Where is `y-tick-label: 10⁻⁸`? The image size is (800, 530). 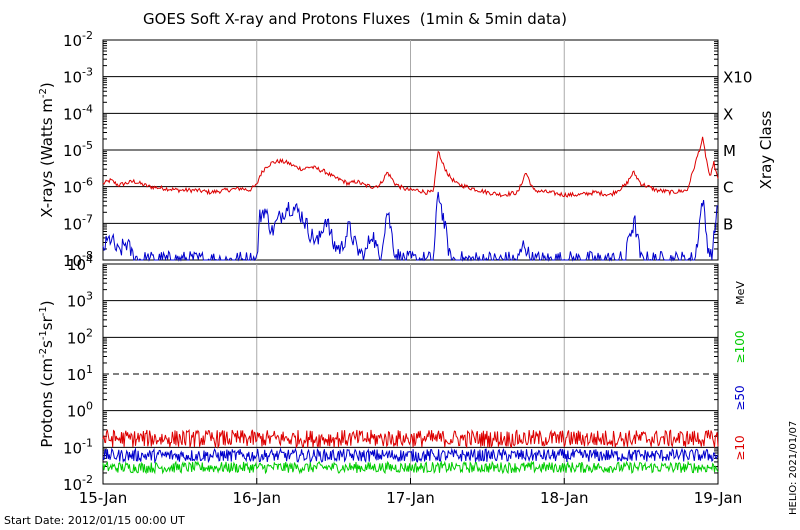
y-tick-label: 10⁻⁸ is located at coordinates (78, 259).